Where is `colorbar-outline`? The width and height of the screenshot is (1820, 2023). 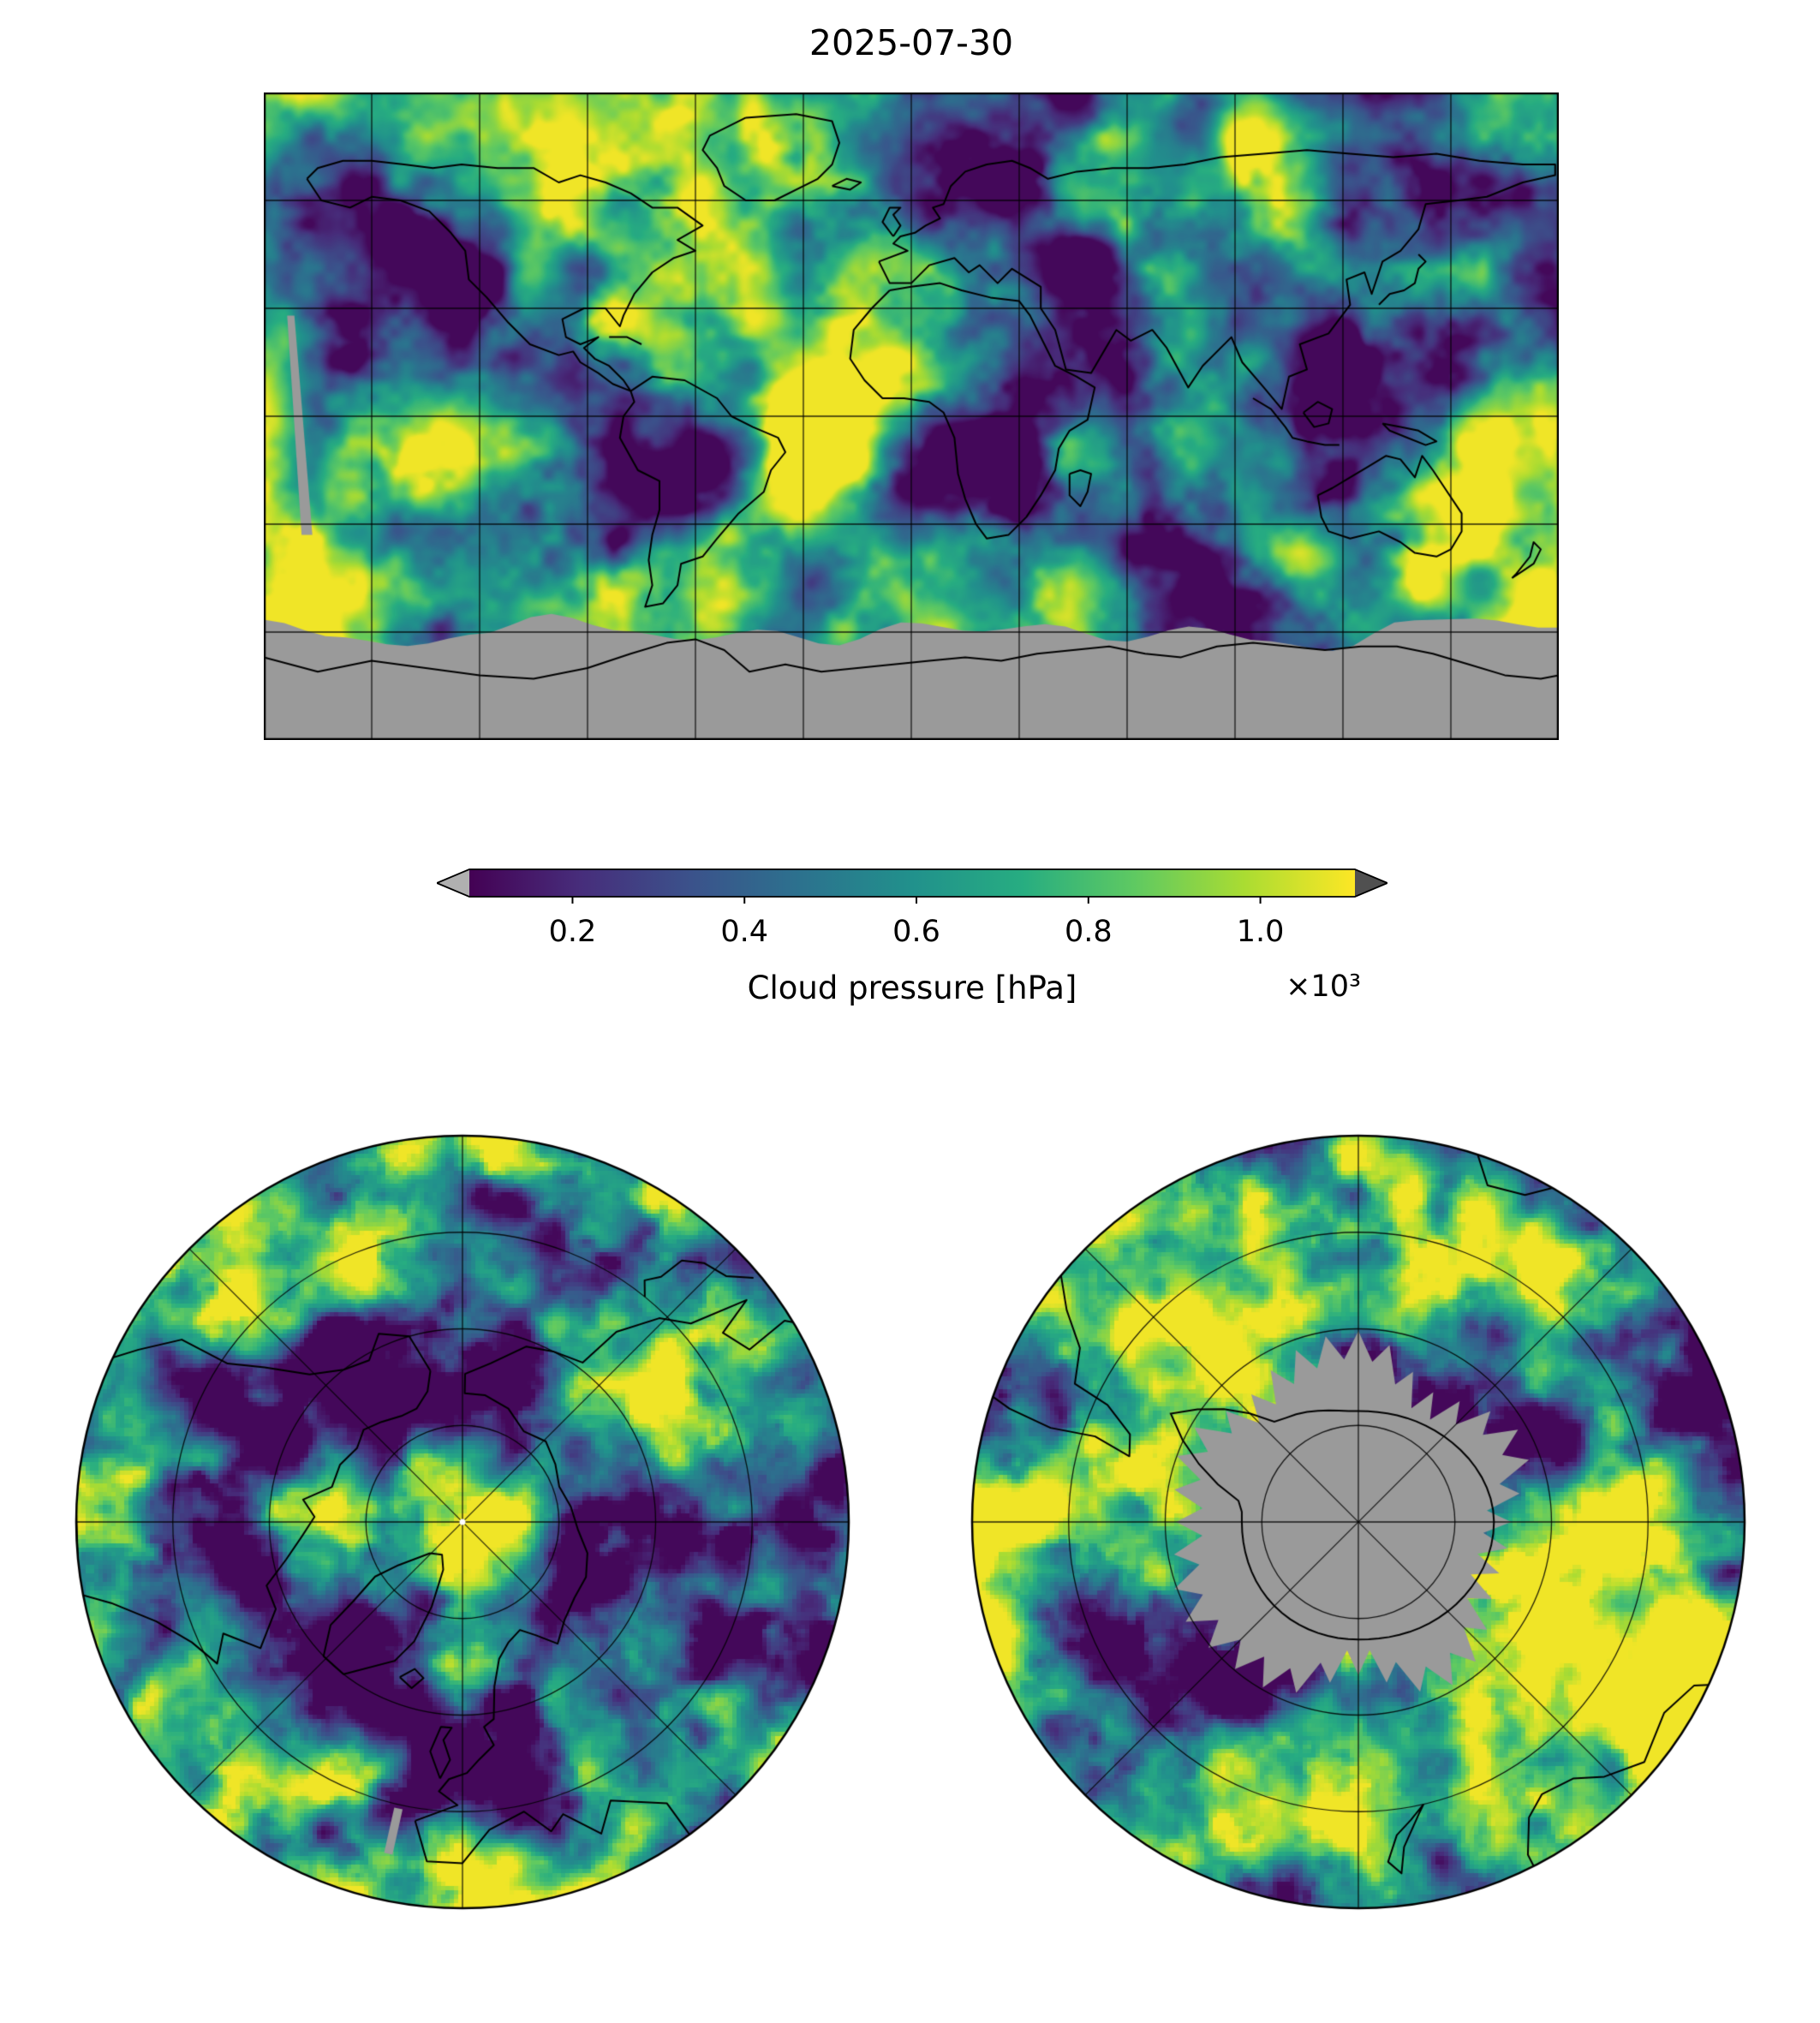 colorbar-outline is located at coordinates (912, 883).